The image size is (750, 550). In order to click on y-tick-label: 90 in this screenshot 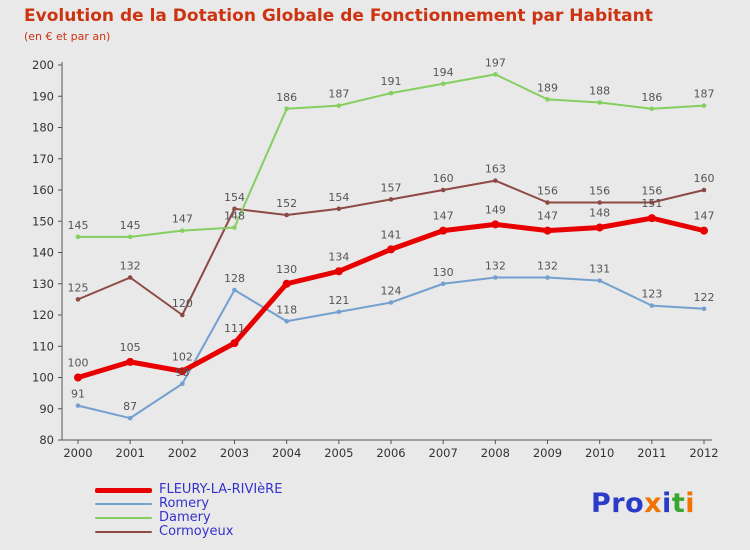, I will do `click(46, 409)`.